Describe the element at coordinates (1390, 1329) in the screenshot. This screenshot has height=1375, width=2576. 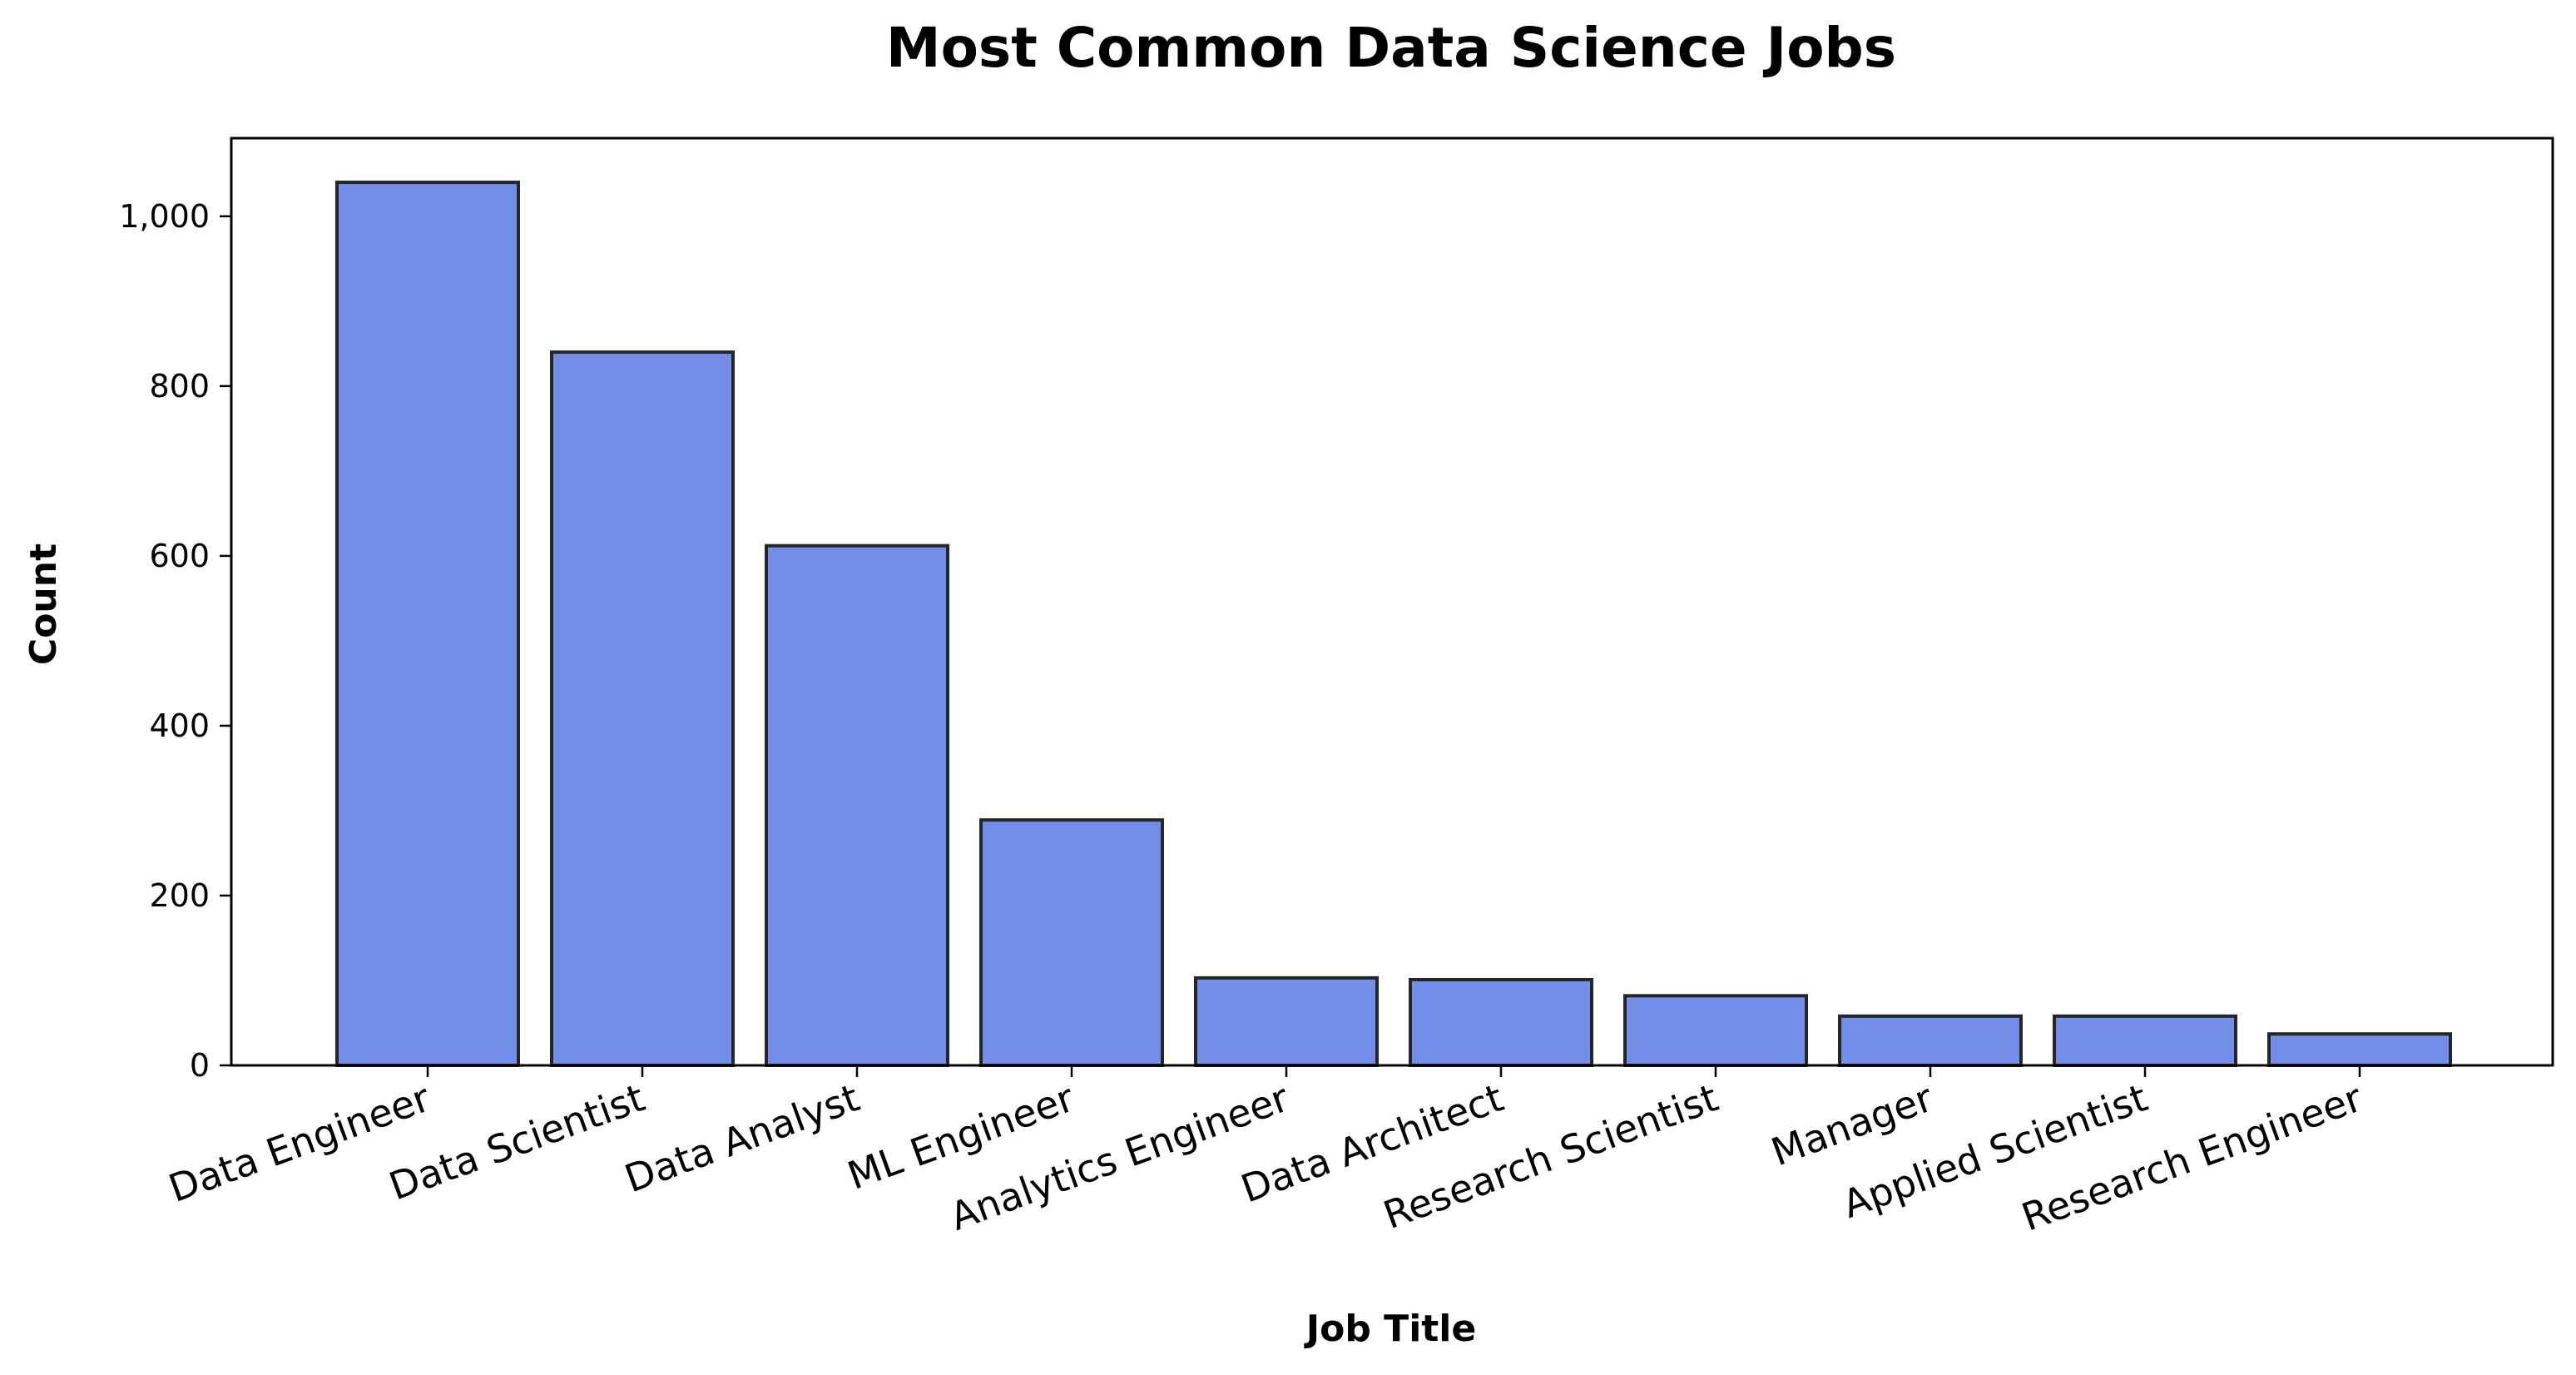
I see `x-axis-label: Job Title` at that location.